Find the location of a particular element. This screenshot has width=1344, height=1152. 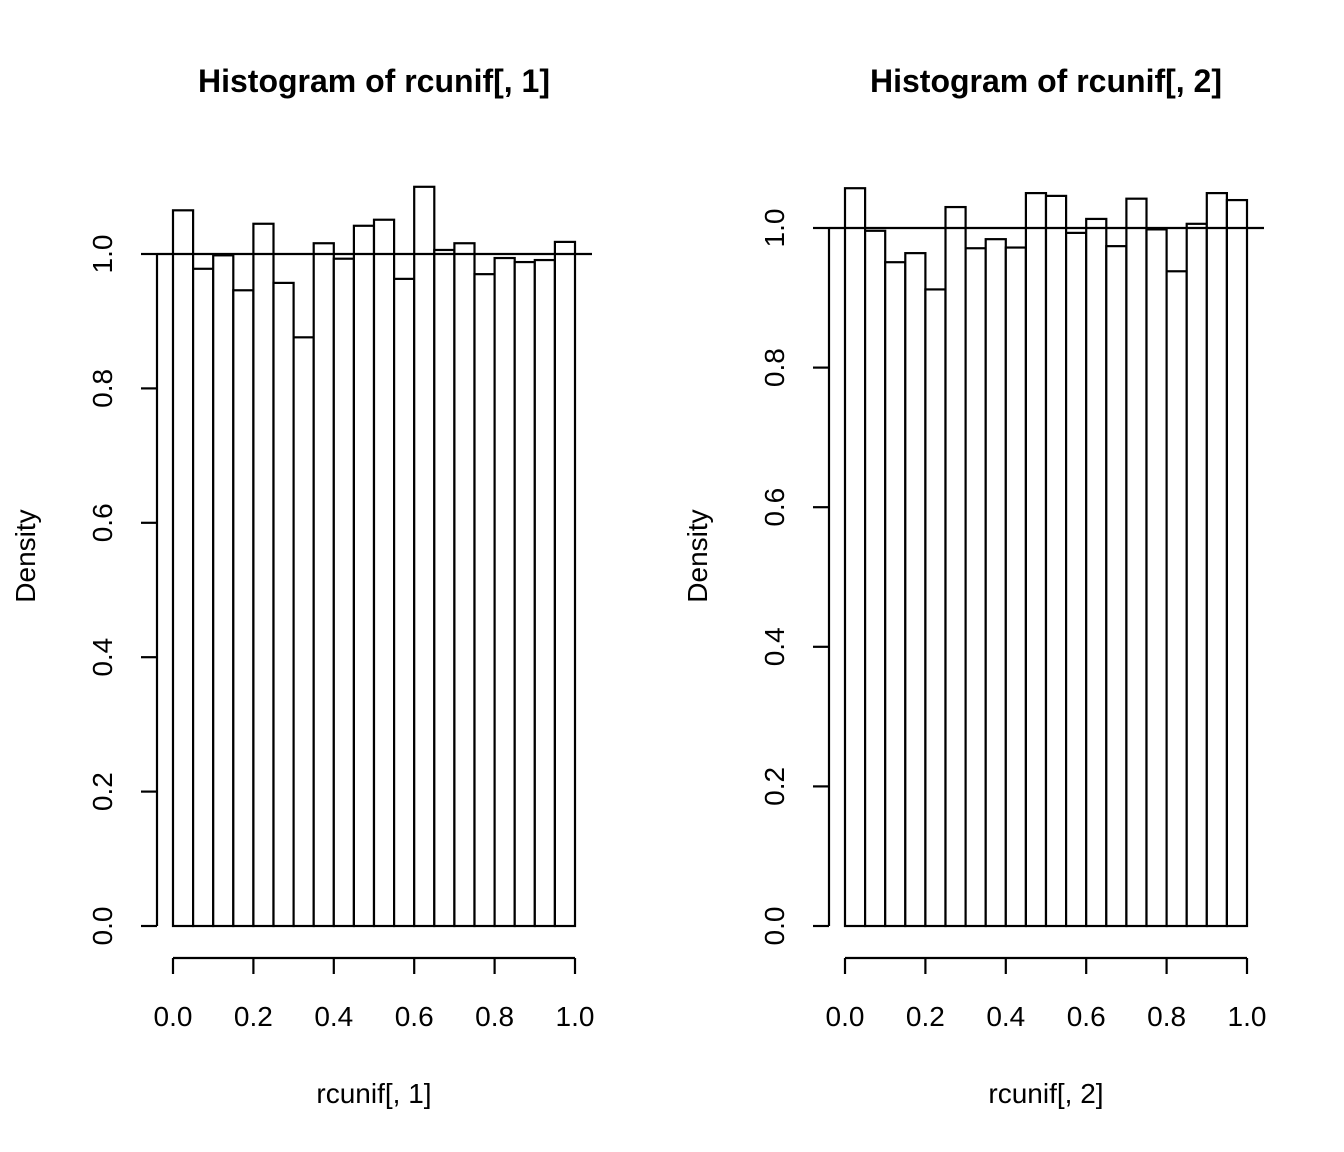

x-axis-label: rcunif[, 2] is located at coordinates (1045, 1093).